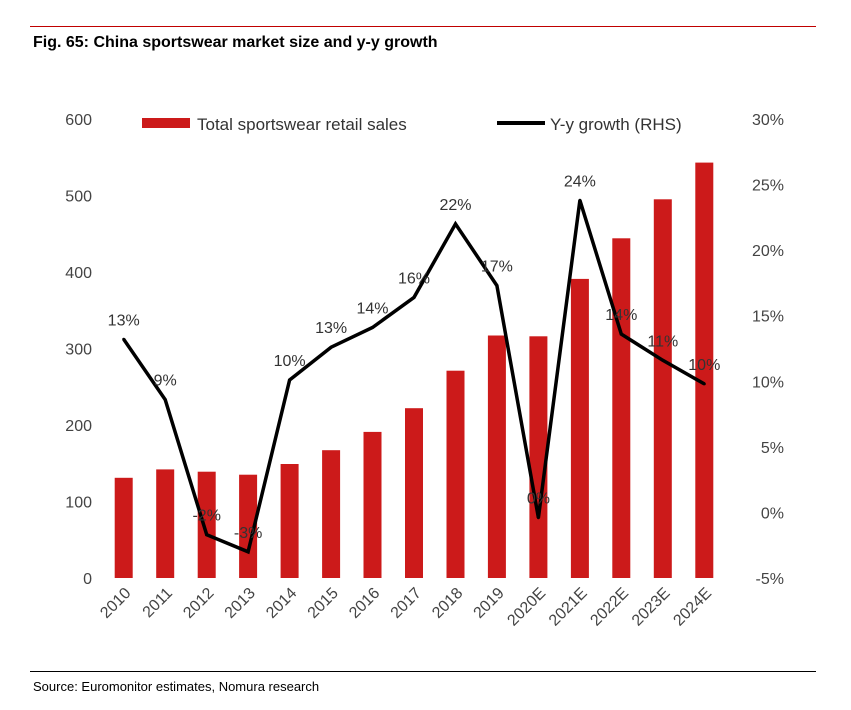 This screenshot has height=710, width=851. Describe the element at coordinates (240, 603) in the screenshot. I see `x-tick-label: 2013` at that location.